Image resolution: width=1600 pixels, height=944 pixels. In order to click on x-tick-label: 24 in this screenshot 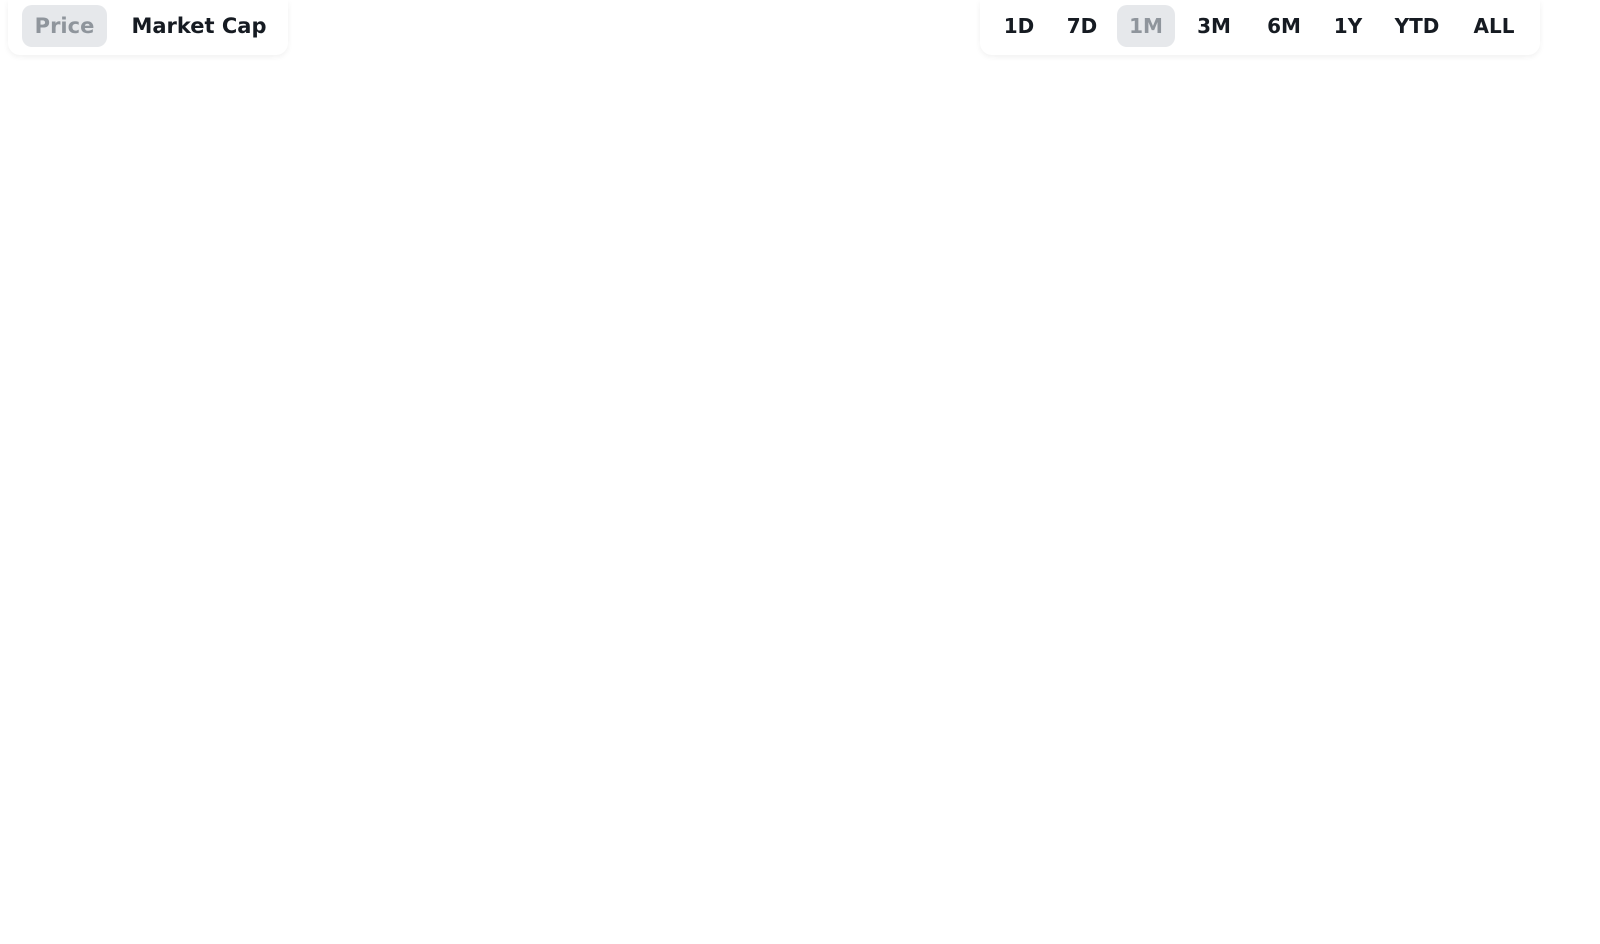, I will do `click(116, 889)`.